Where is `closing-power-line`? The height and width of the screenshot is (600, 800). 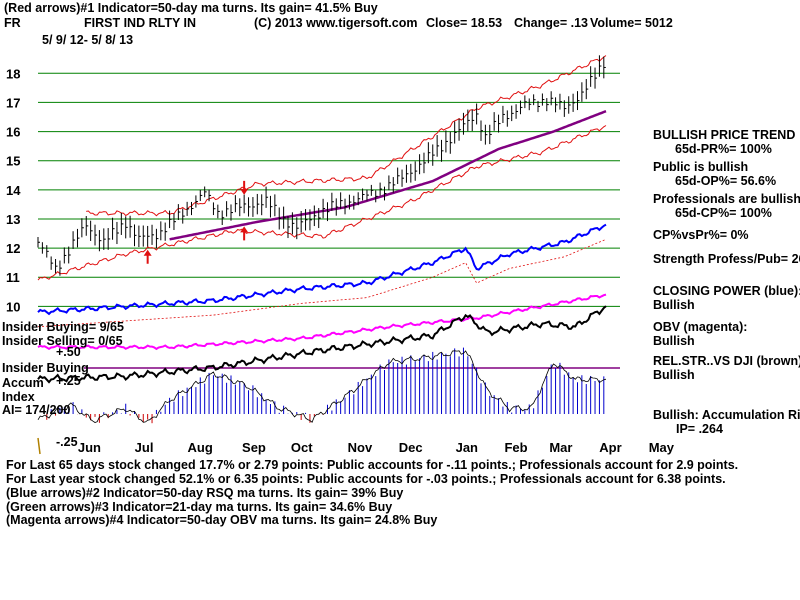
closing-power-line is located at coordinates (322, 269).